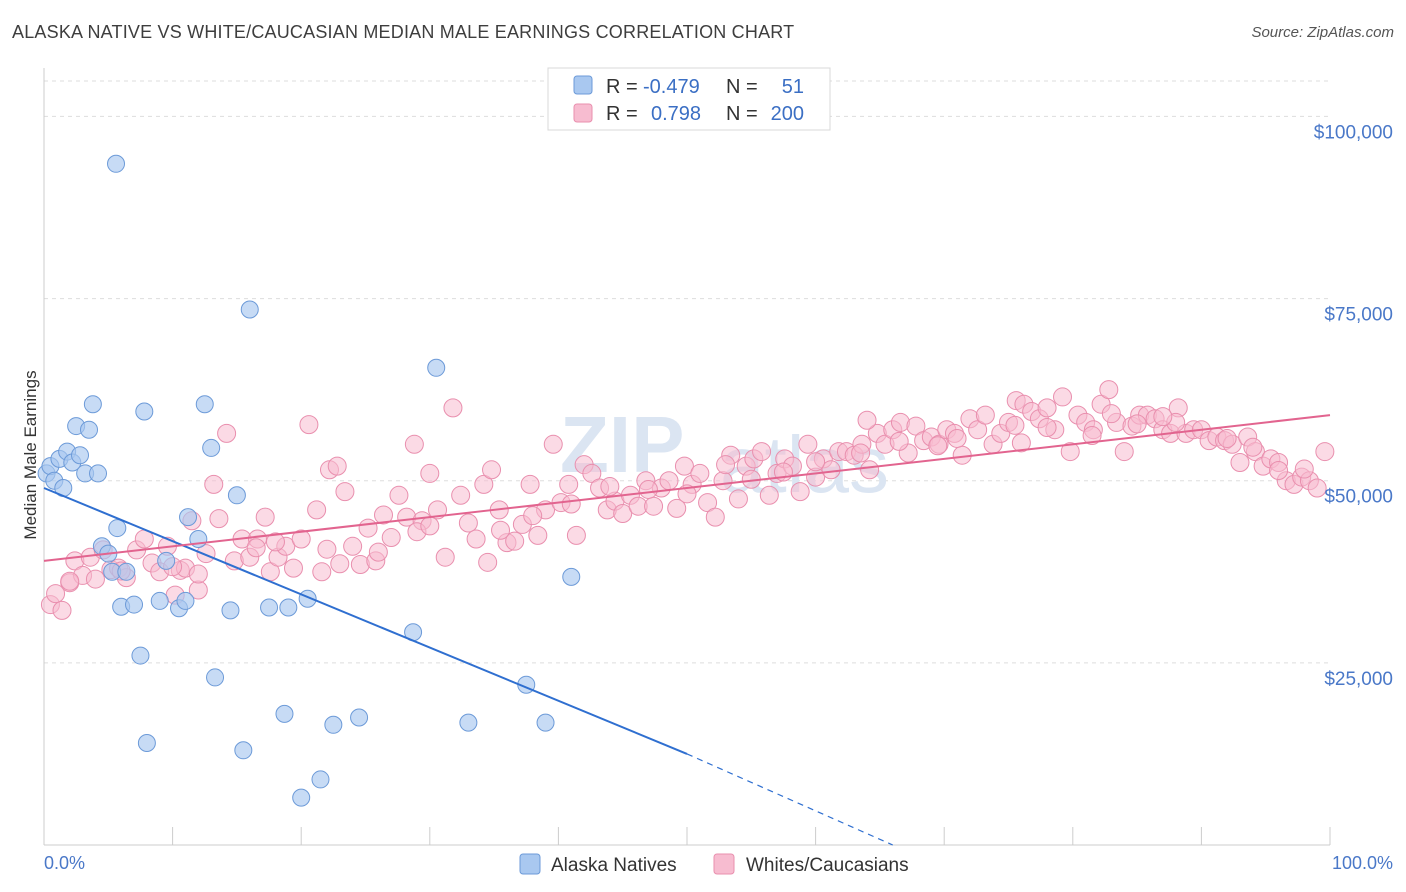 This screenshot has width=1406, height=892. What do you see at coordinates (583, 113) in the screenshot?
I see `legend-swatch-pink` at bounding box center [583, 113].